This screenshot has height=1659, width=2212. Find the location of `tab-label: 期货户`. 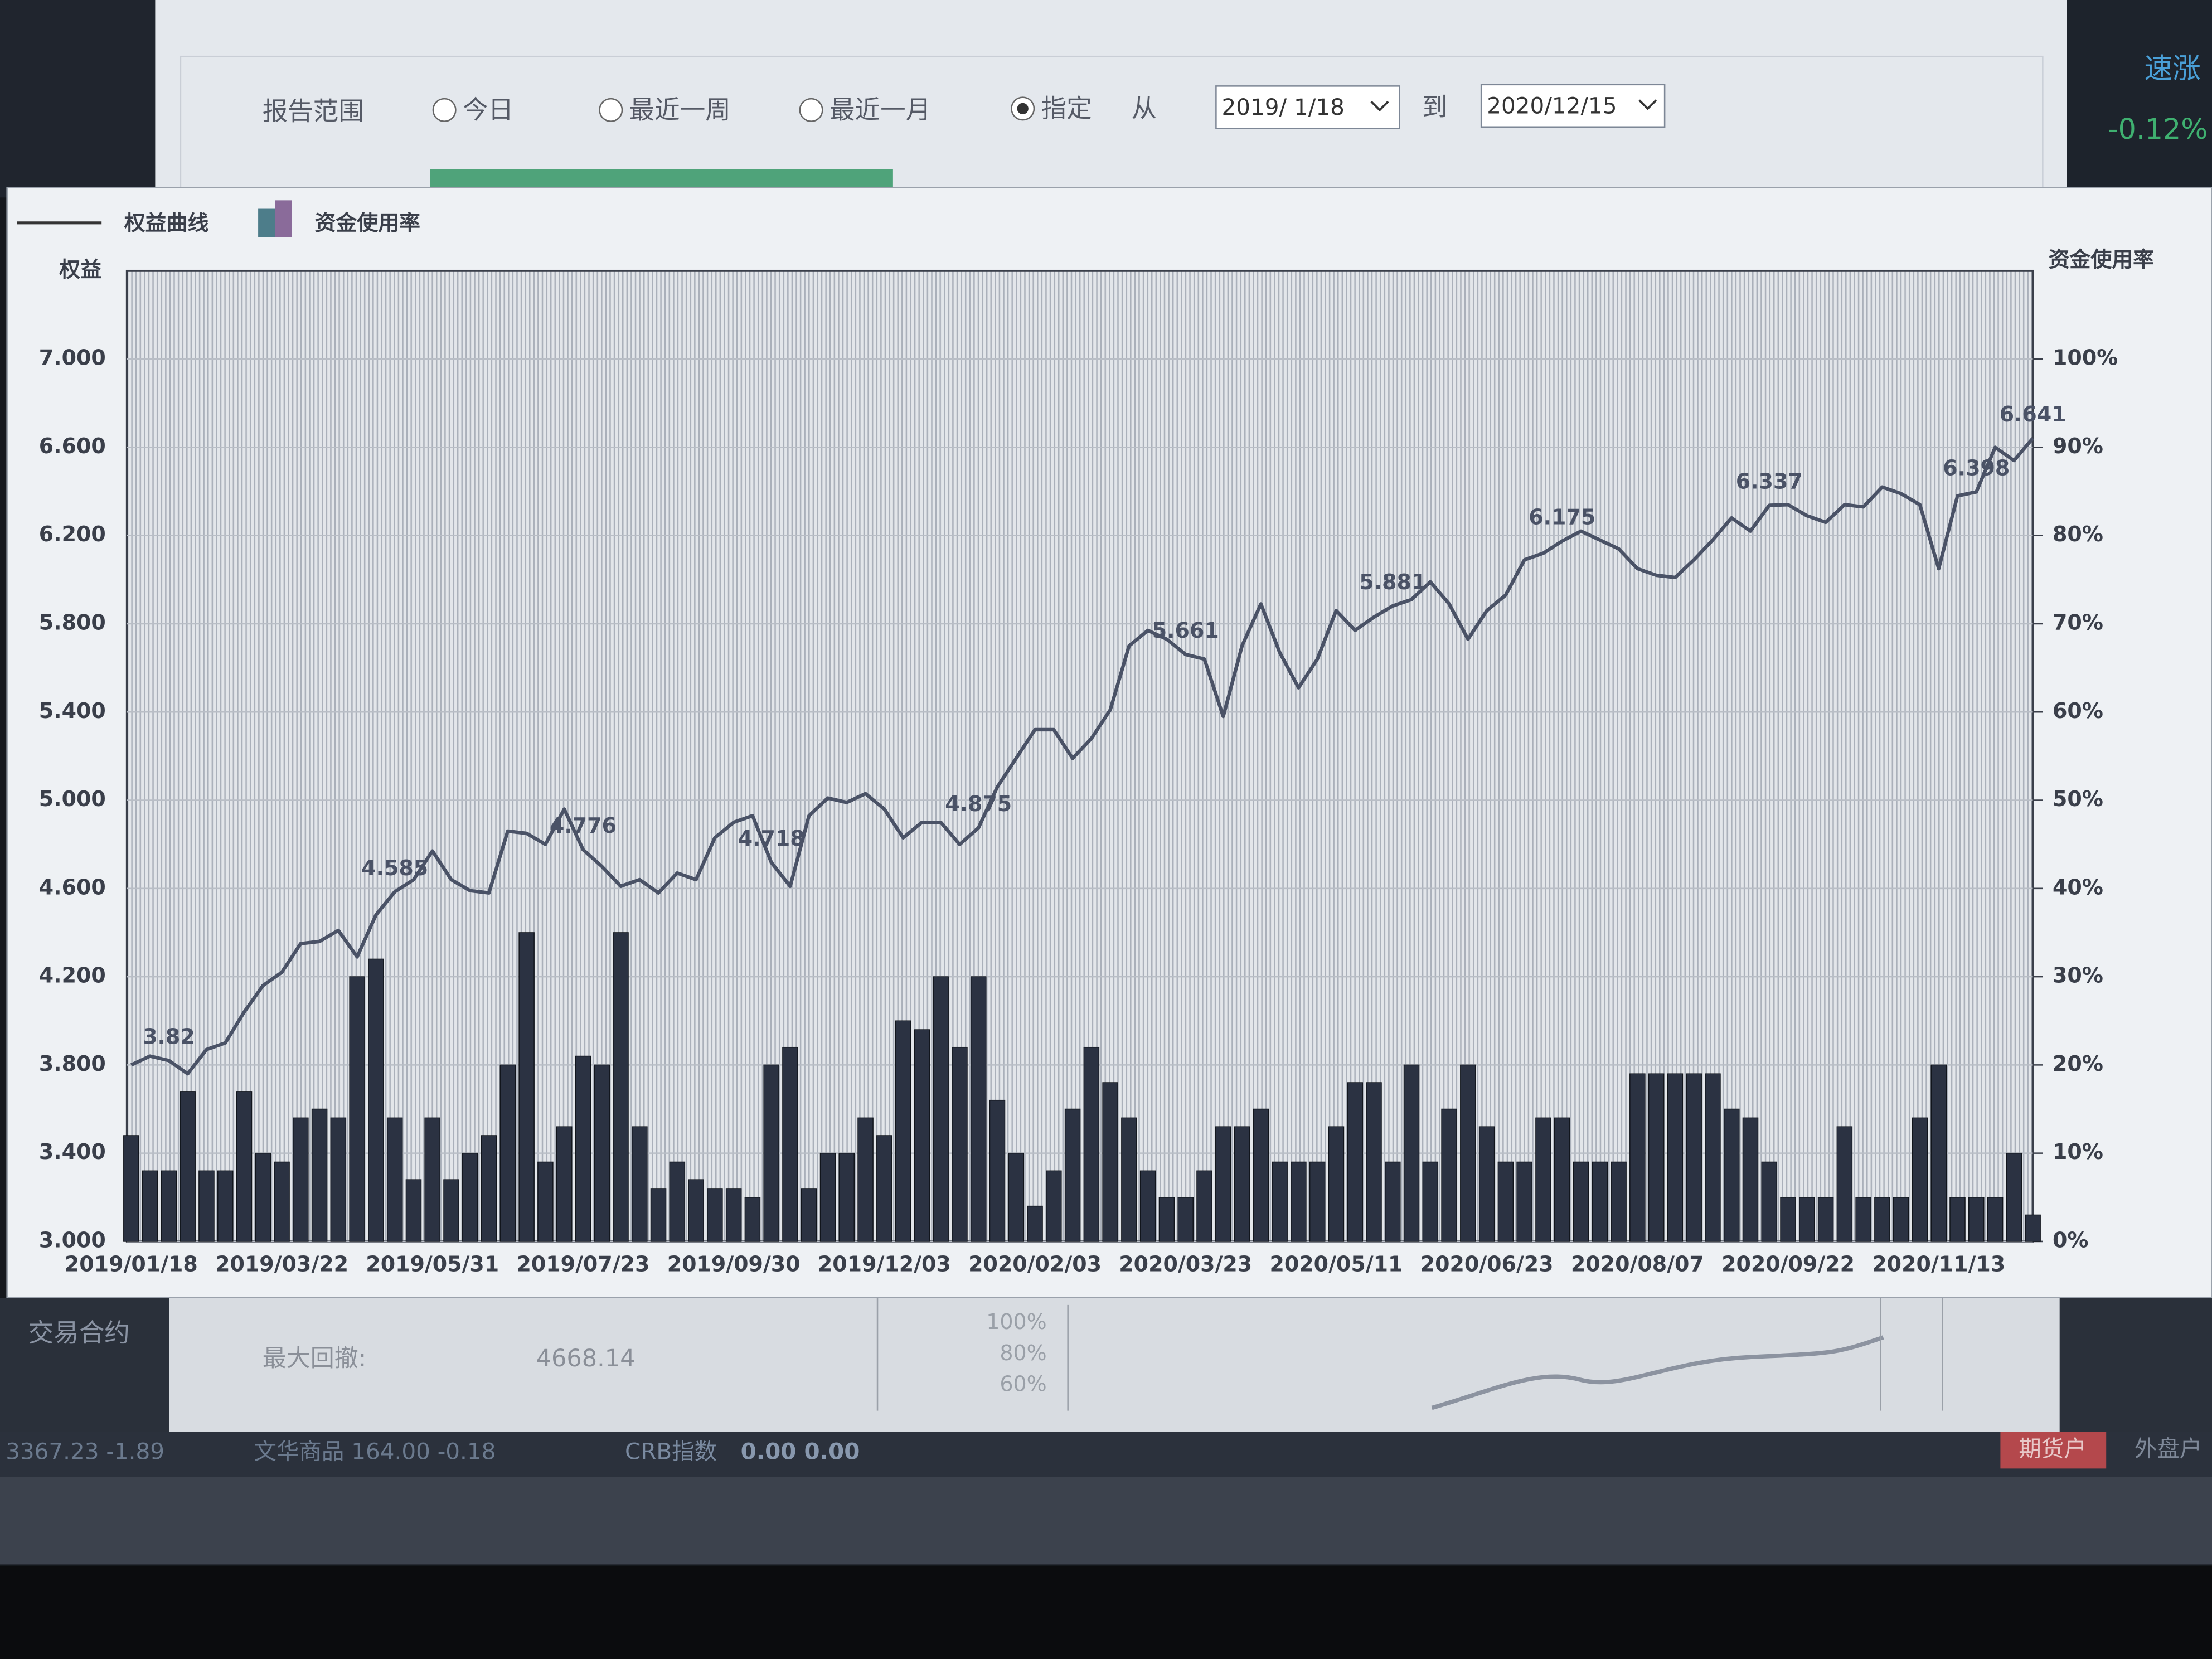

tab-label: 期货户 is located at coordinates (2052, 1448).